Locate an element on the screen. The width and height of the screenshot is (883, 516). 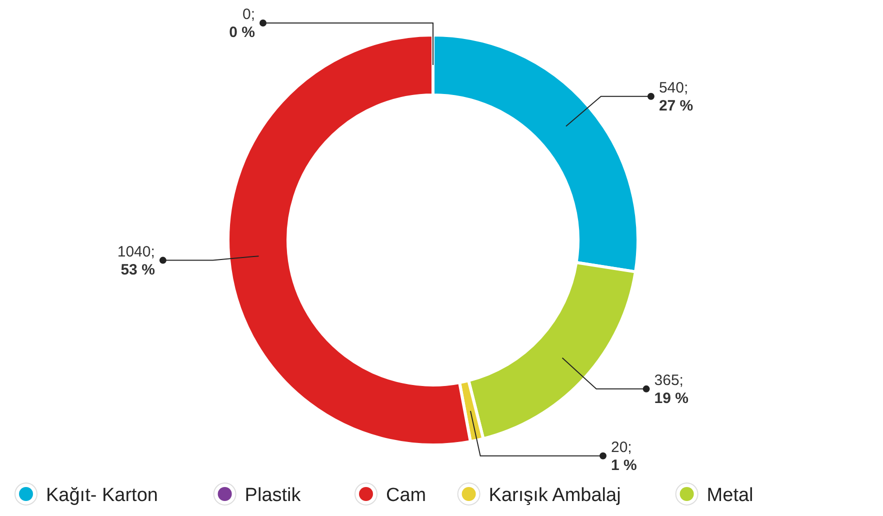
legend-label: Karışık Ambalaj is located at coordinates (554, 495).